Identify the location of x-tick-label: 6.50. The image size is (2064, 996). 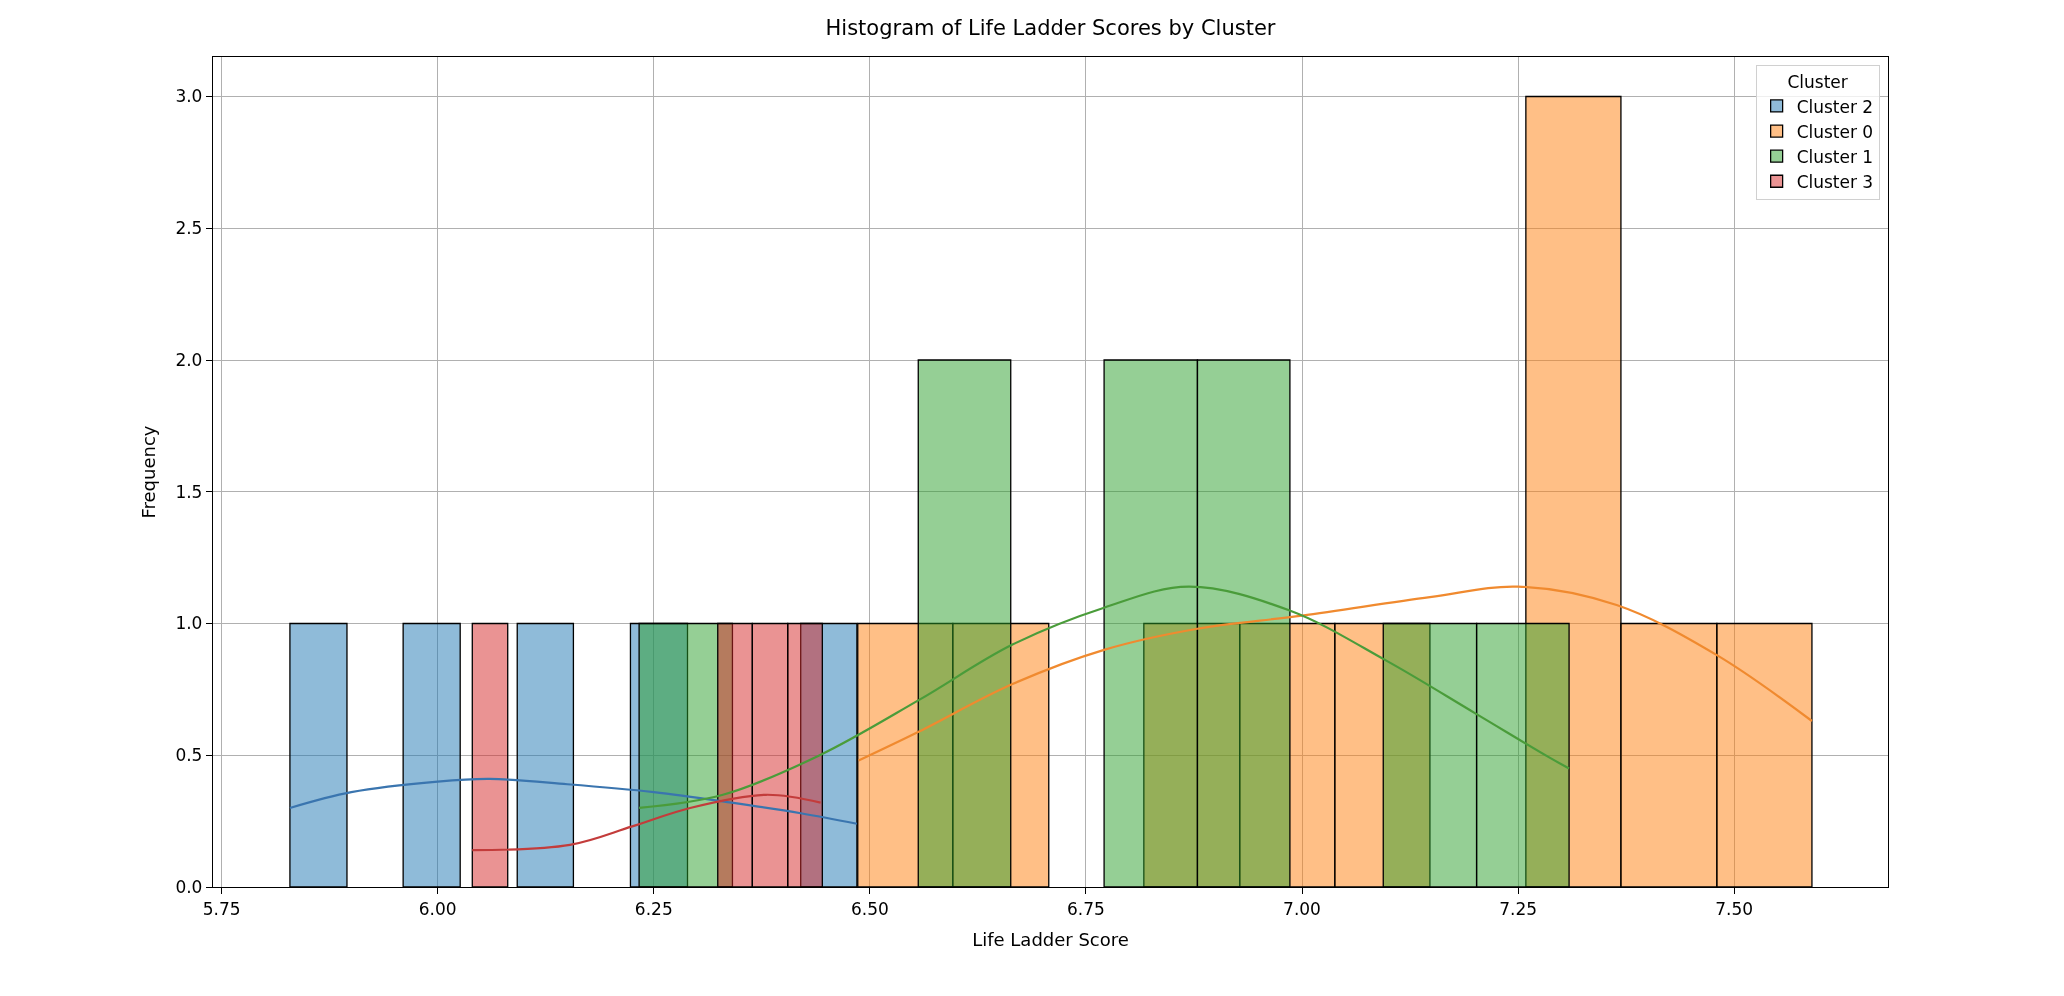
(869, 908).